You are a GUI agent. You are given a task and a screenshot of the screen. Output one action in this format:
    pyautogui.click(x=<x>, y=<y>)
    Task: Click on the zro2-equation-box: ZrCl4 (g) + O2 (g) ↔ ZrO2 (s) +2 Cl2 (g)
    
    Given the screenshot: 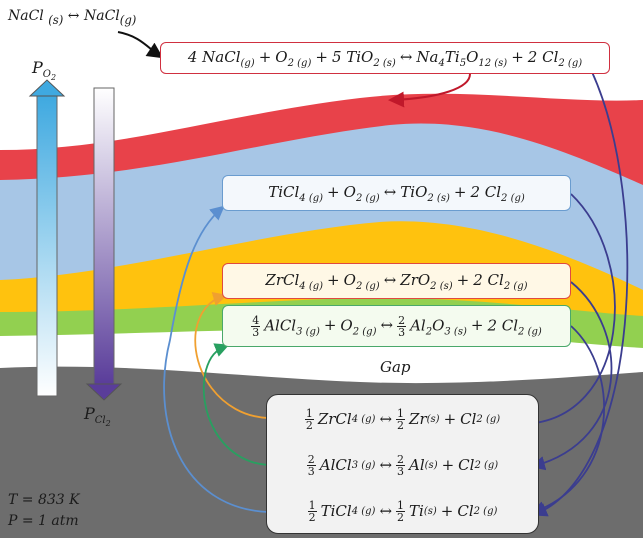 What is the action you would take?
    pyautogui.click(x=396, y=281)
    